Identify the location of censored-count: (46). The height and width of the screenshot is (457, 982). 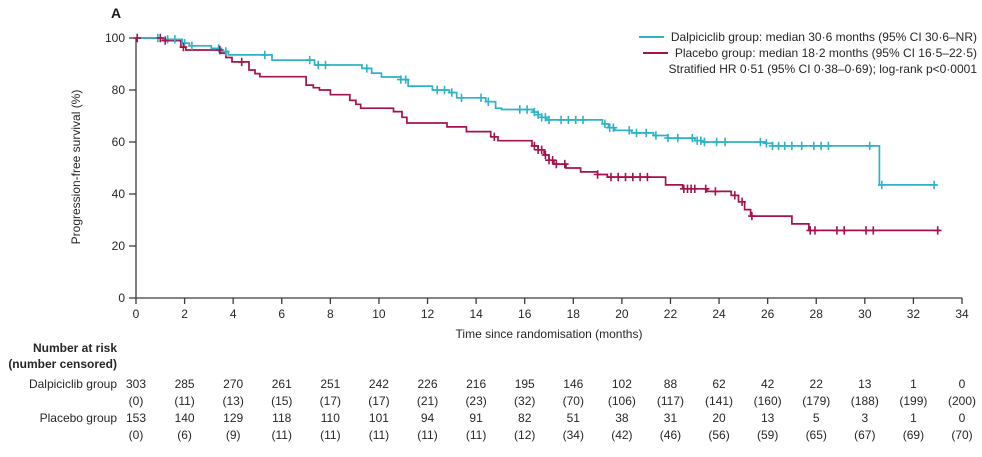
(670, 435).